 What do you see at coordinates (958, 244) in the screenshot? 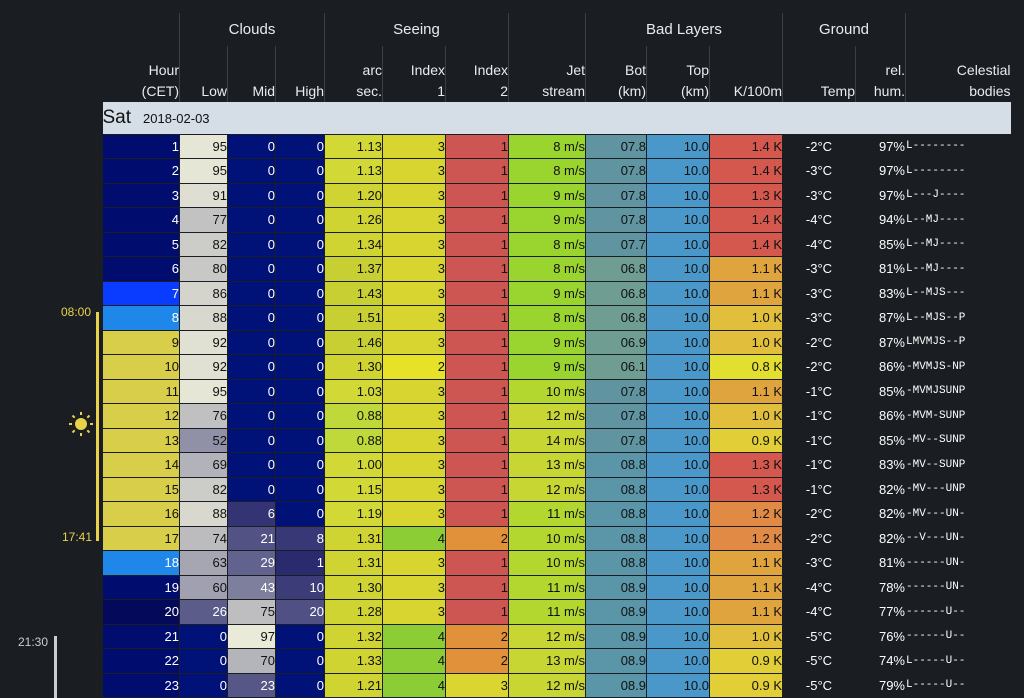
I see `celestial-cell: L--MJ----` at bounding box center [958, 244].